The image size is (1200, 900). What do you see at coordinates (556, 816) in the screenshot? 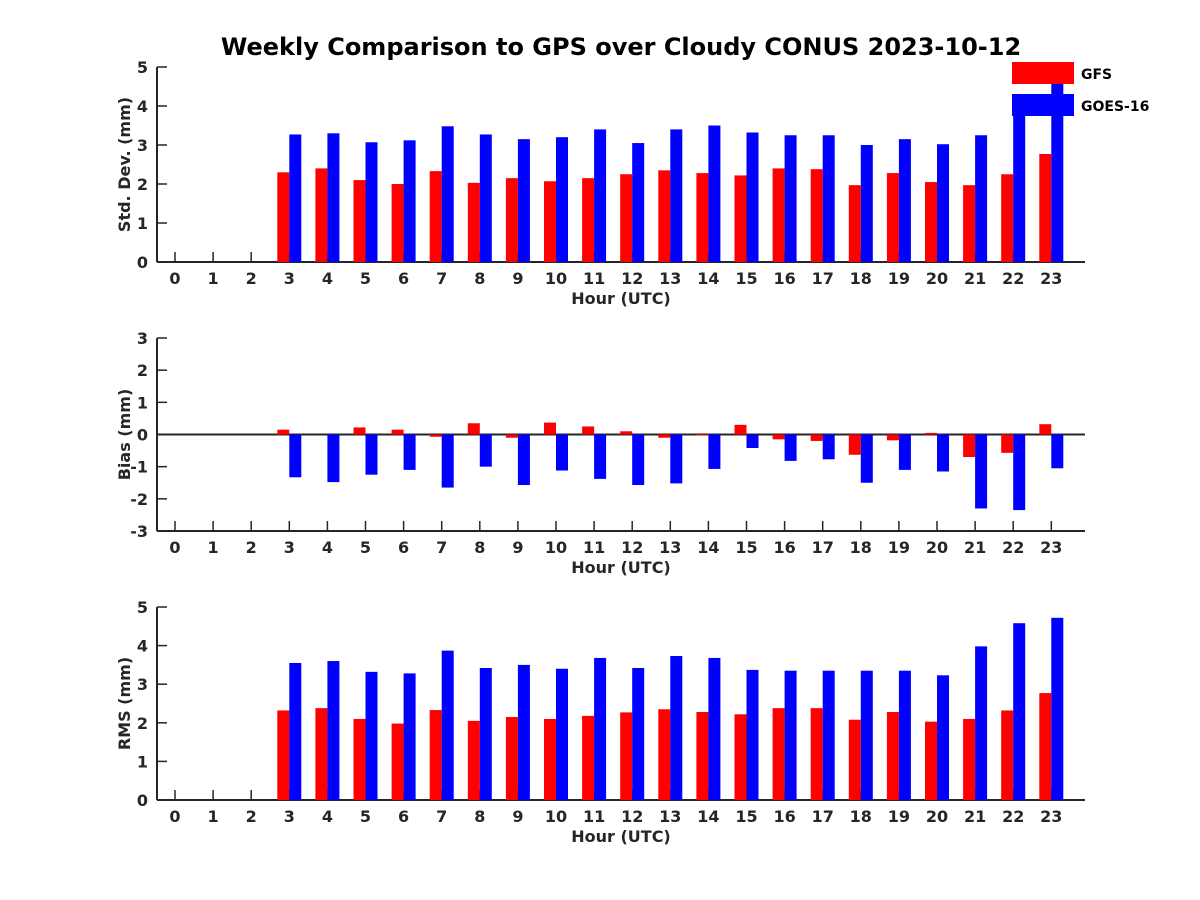
I see `x-tick-label: 10` at bounding box center [556, 816].